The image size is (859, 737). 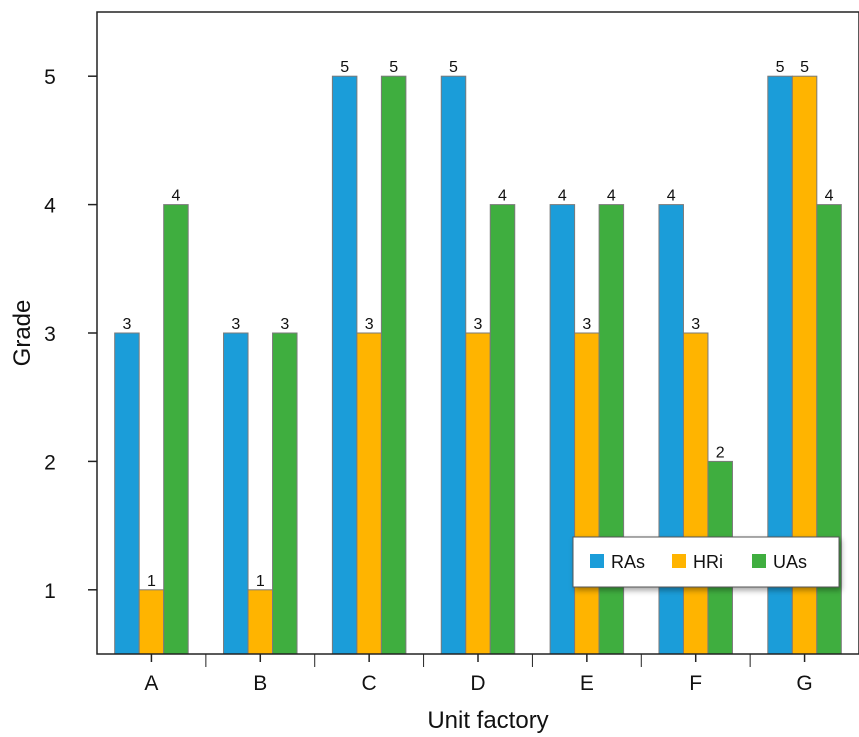 What do you see at coordinates (284, 324) in the screenshot?
I see `data-label-uas-b: 3` at bounding box center [284, 324].